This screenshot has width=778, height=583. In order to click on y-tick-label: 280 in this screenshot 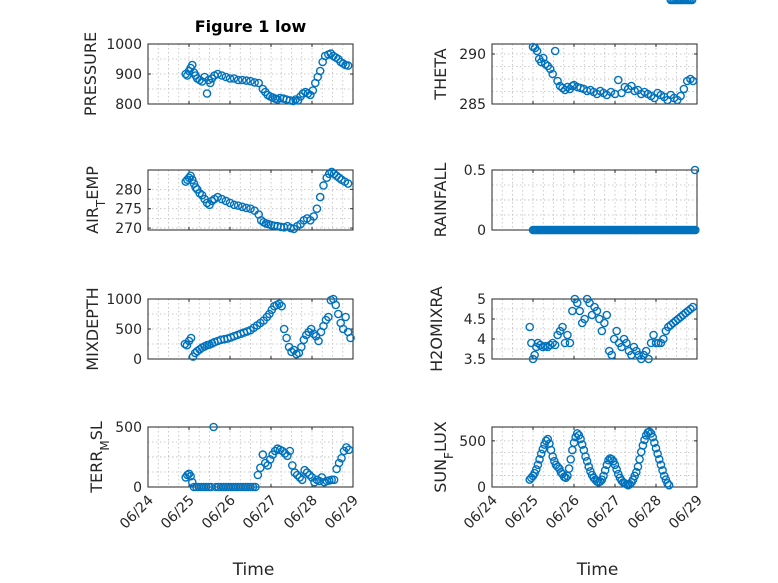, I will do `click(128, 190)`.